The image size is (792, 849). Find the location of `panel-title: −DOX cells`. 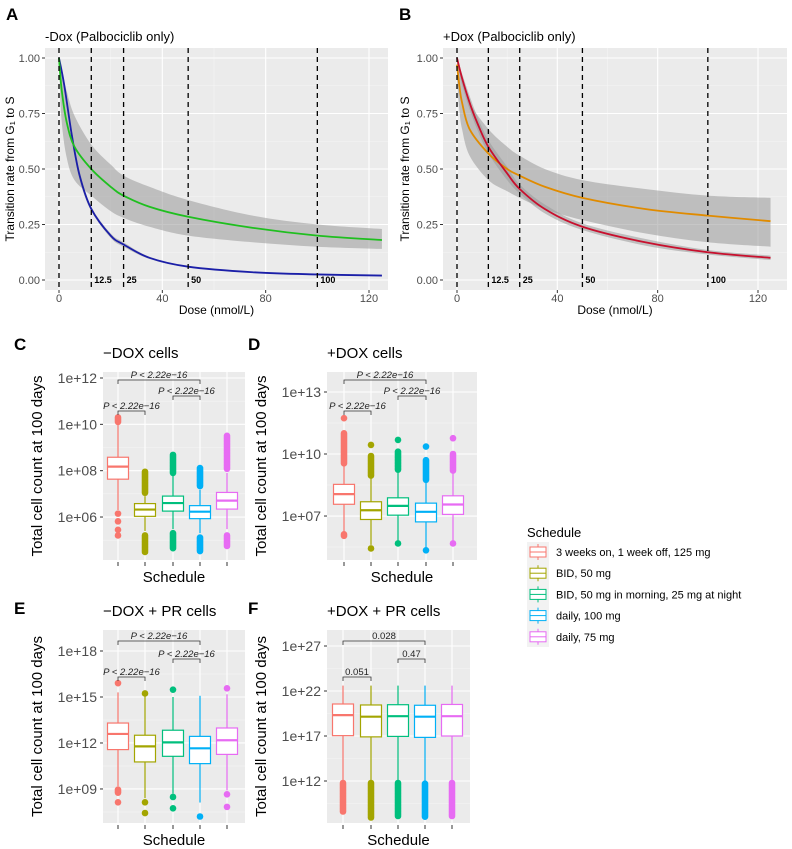

panel-title: −DOX cells is located at coordinates (140, 353).